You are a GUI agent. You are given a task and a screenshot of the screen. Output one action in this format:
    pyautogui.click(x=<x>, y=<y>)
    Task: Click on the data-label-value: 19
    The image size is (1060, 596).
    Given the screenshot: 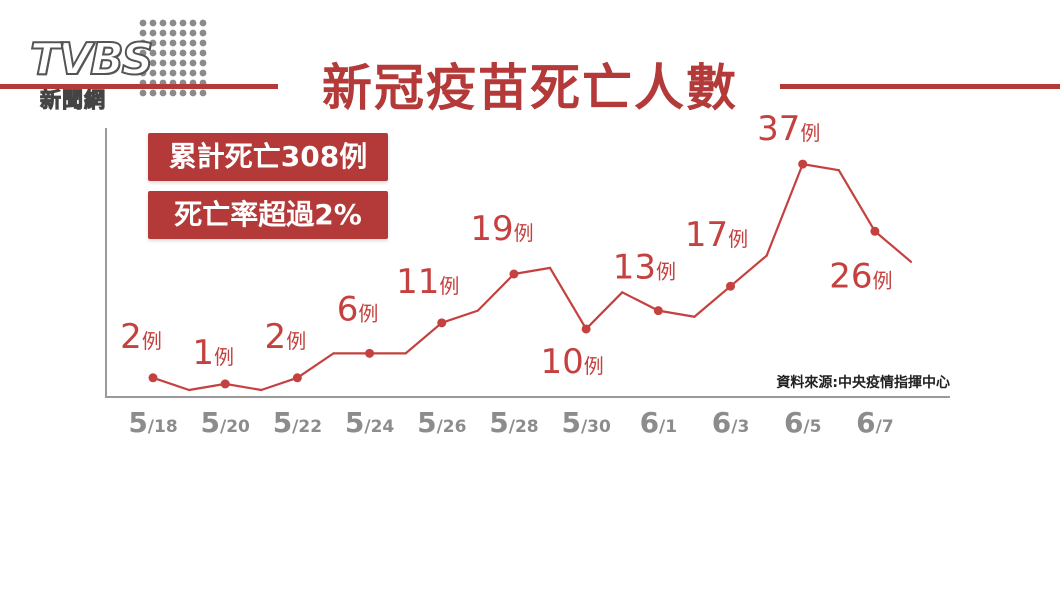 What is the action you would take?
    pyautogui.click(x=491, y=229)
    